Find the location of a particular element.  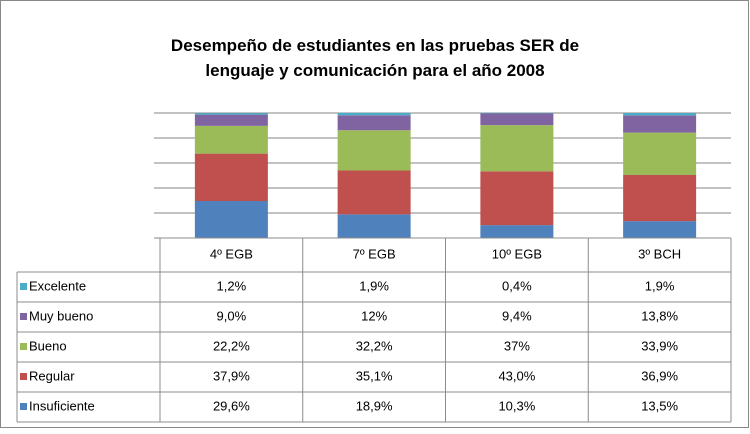

value-label: 9,0% is located at coordinates (232, 315).